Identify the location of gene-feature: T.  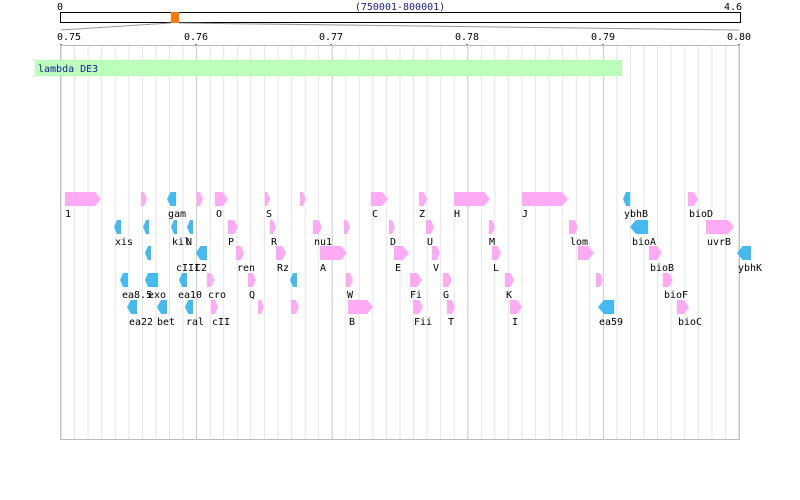
(451, 314).